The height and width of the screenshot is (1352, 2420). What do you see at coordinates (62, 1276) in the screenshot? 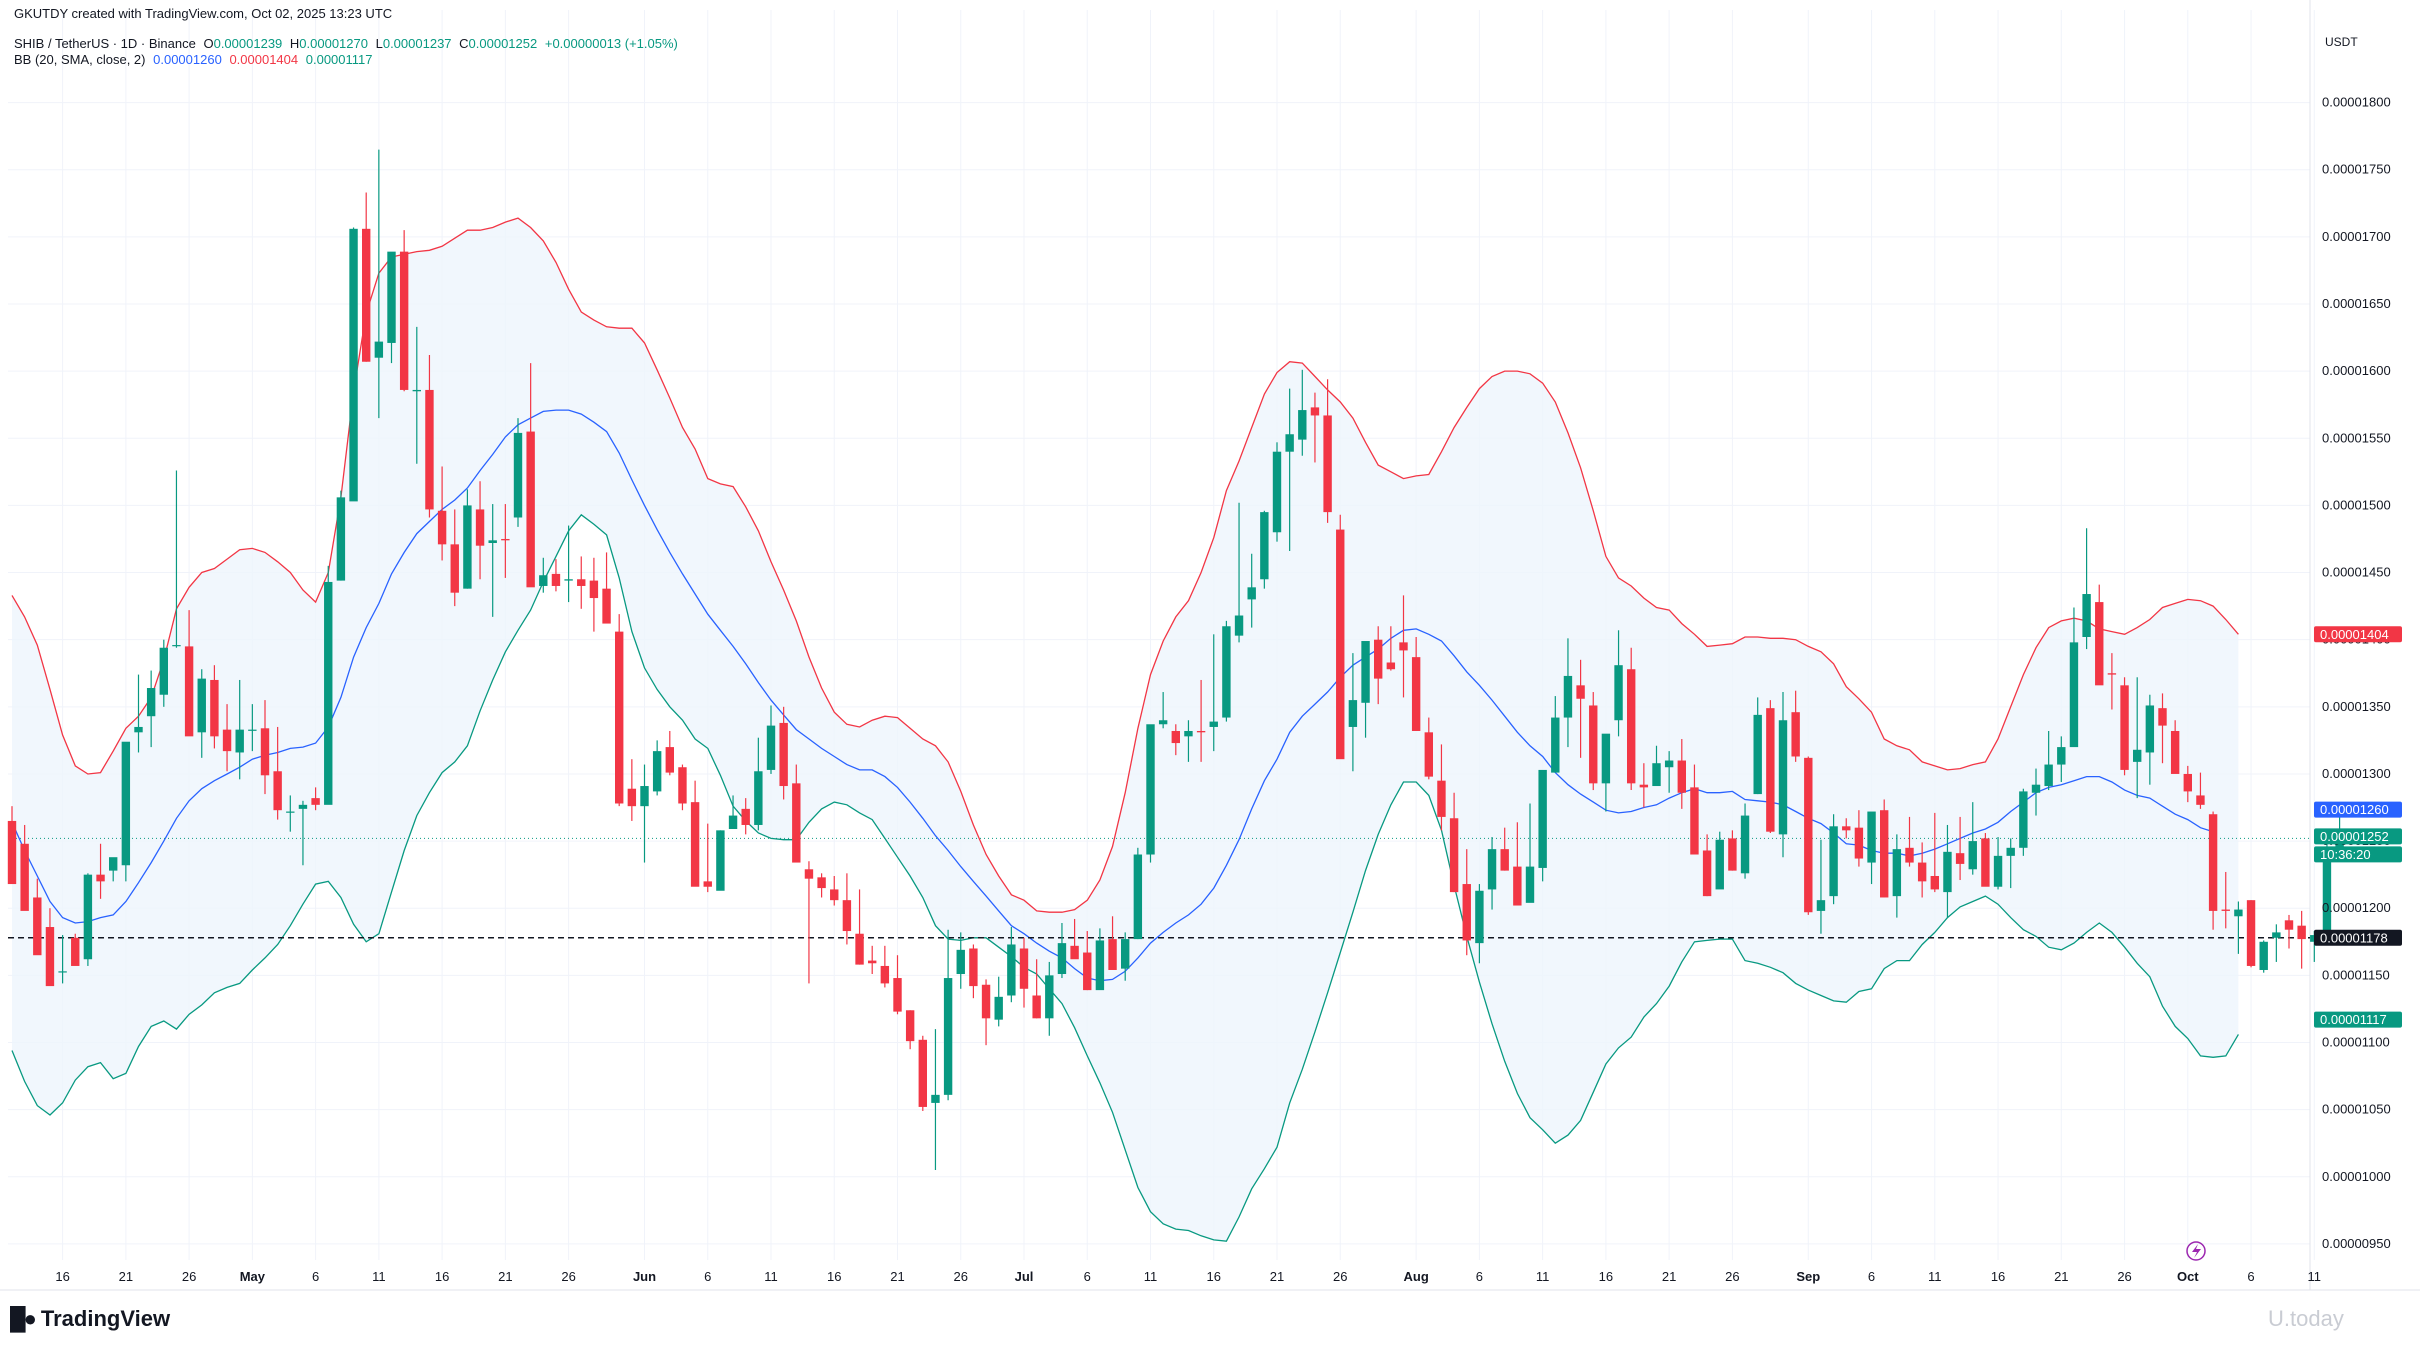
I see `time-tick-label: 16` at bounding box center [62, 1276].